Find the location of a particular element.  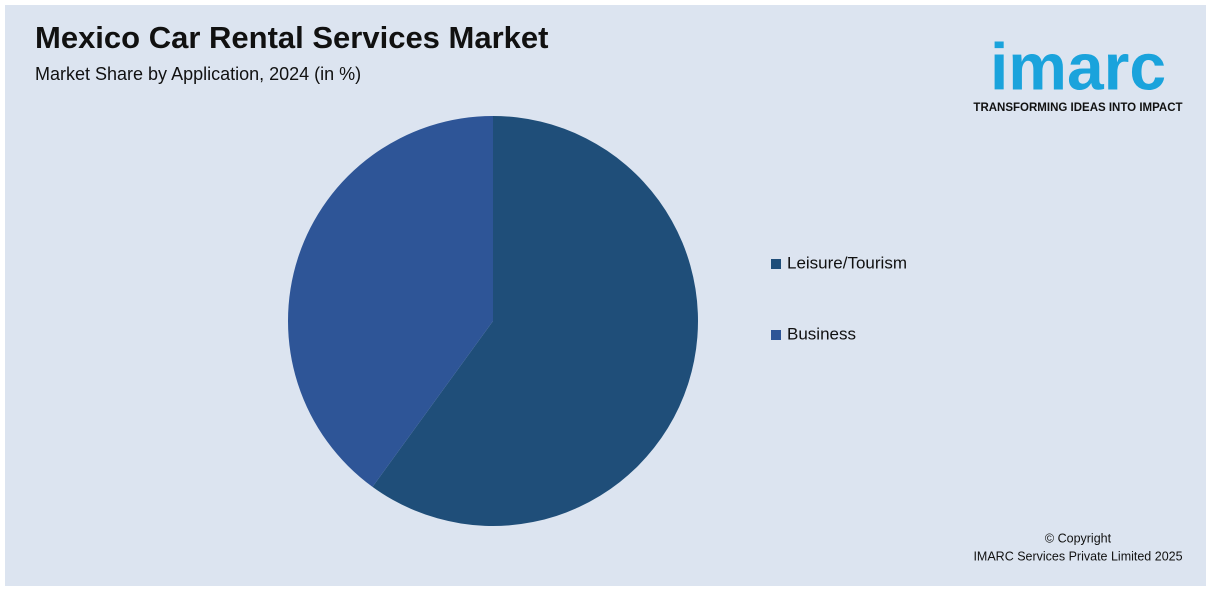

legend-label: Leisure/Tourism is located at coordinates (847, 262).